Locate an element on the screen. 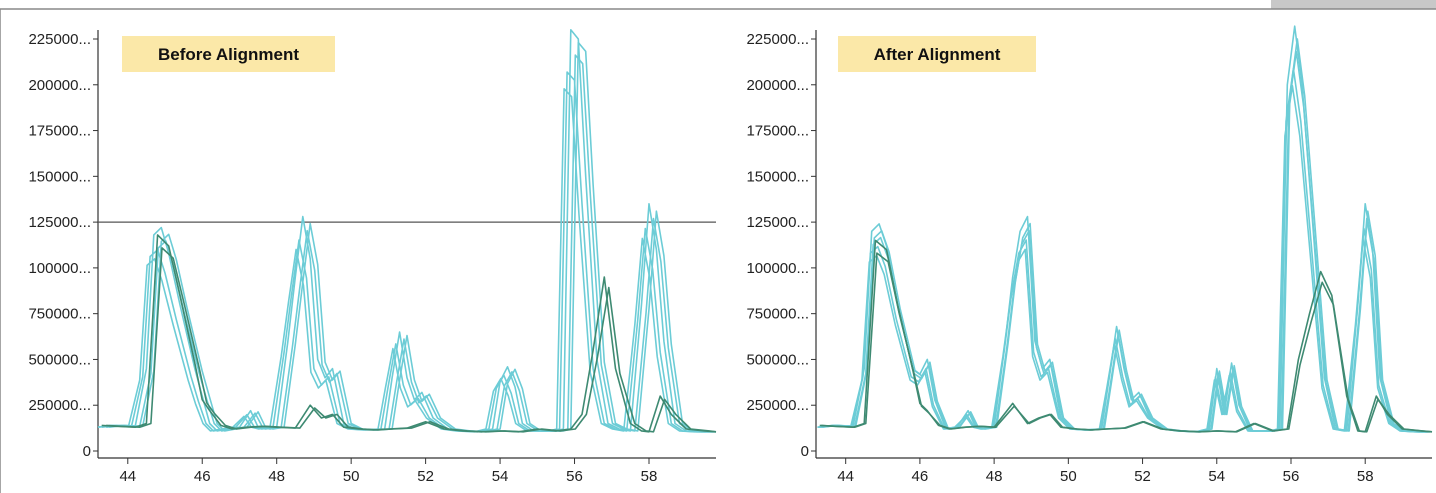  after-title-box is located at coordinates (937, 54).